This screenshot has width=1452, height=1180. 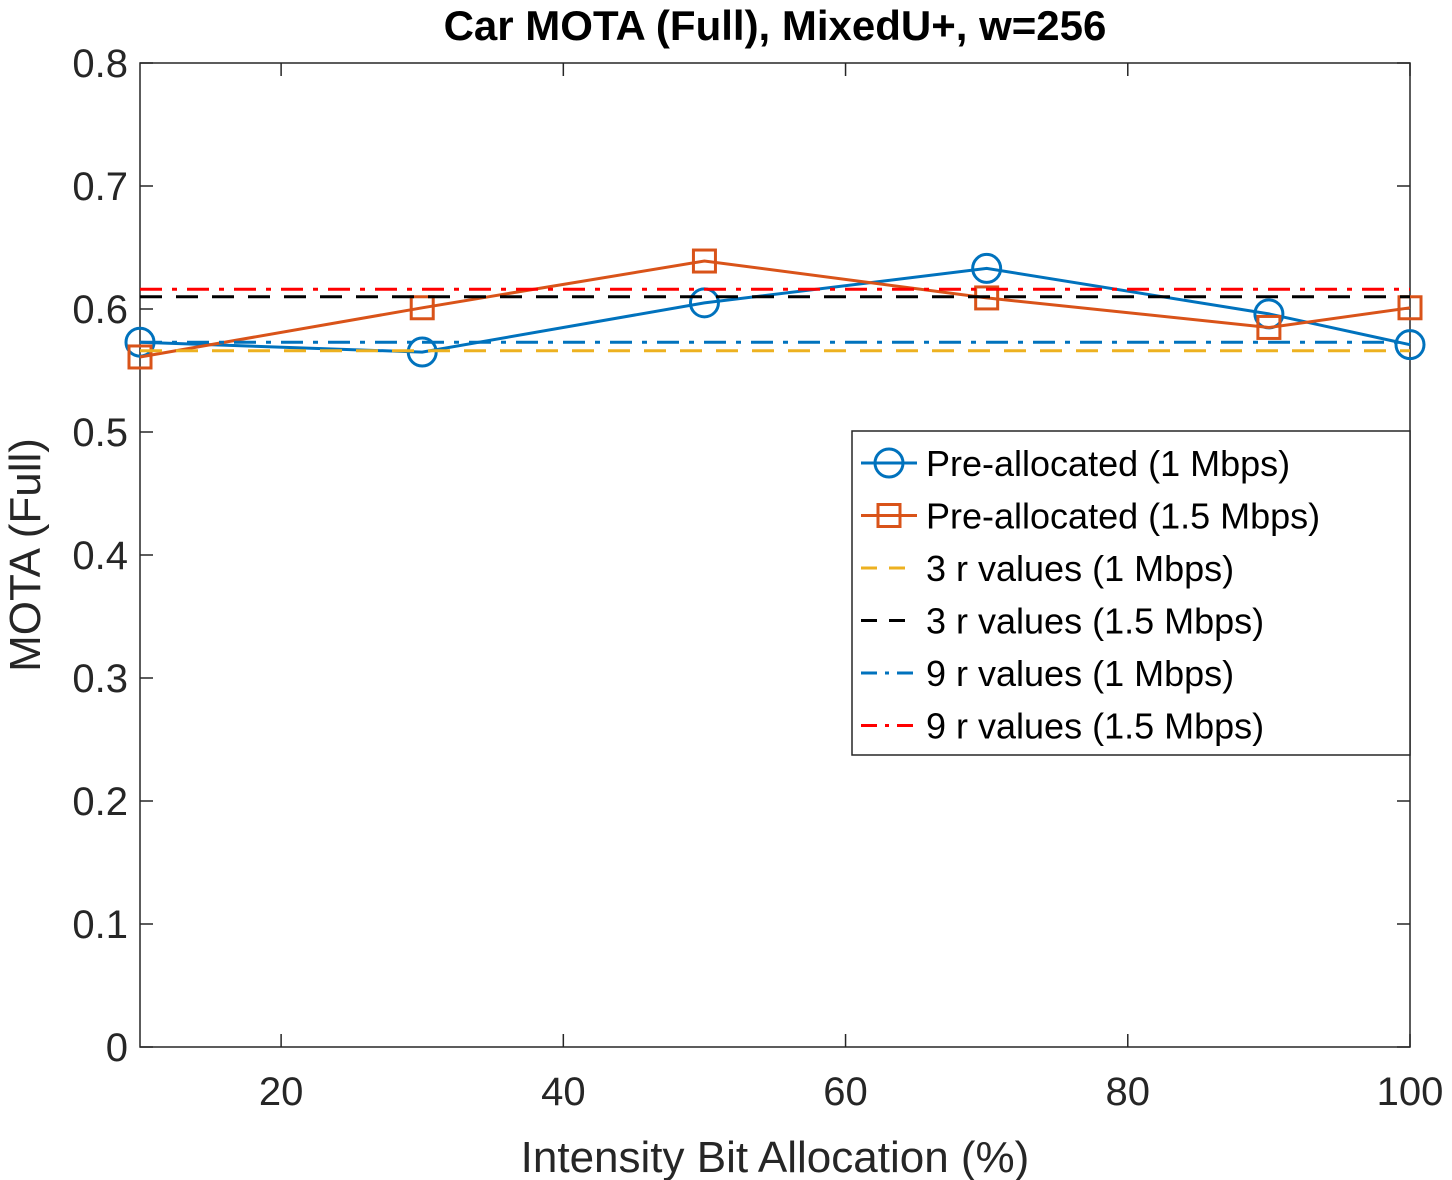 What do you see at coordinates (100, 310) in the screenshot?
I see `y-tick-label: 0.6` at bounding box center [100, 310].